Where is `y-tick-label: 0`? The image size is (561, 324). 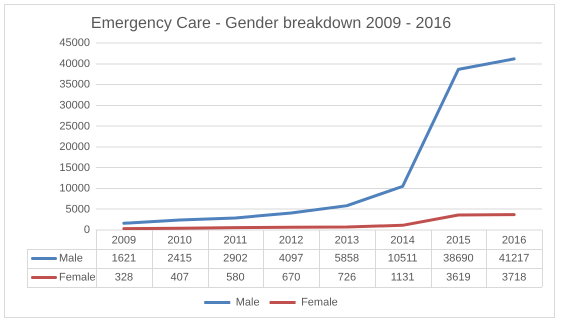 y-tick-label: 0 is located at coordinates (87, 230).